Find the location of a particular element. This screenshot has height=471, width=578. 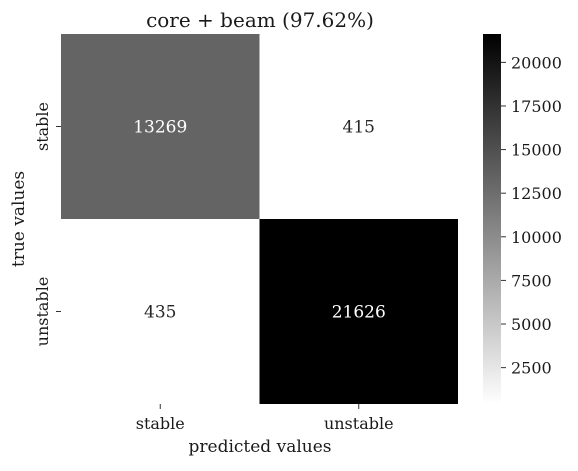

chart-title: core + beam (97.62%) is located at coordinates (260, 20).